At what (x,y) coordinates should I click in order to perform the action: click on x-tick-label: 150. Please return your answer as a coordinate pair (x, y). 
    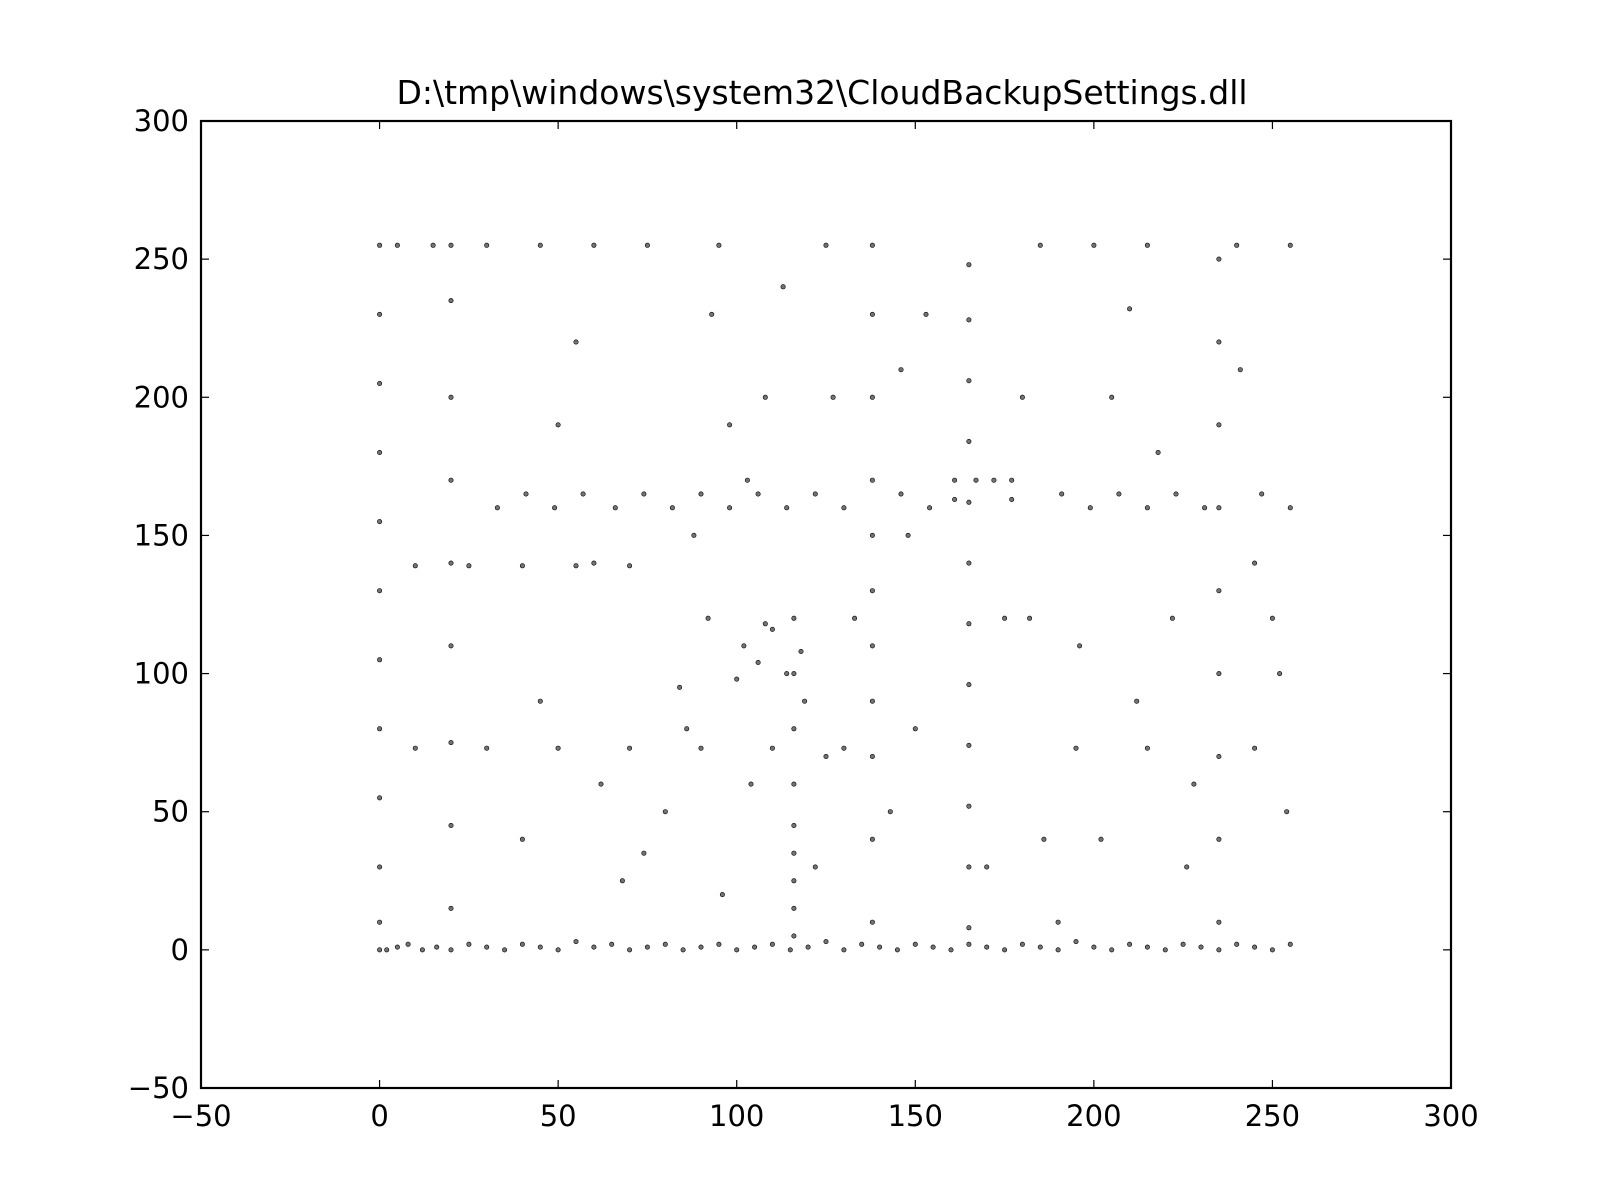
    Looking at the image, I should click on (915, 1116).